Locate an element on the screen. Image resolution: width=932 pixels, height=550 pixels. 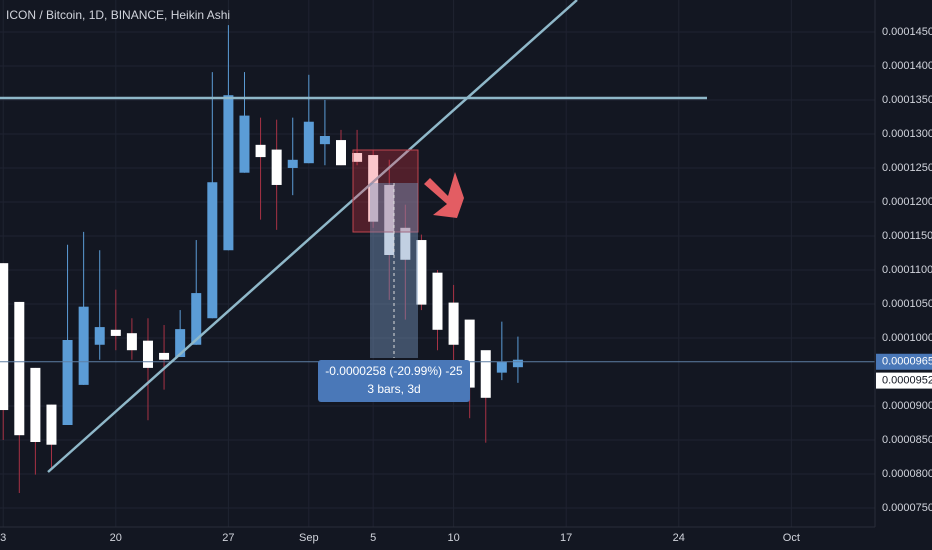
y-tick-label: 0.0001050 is located at coordinates (907, 304).